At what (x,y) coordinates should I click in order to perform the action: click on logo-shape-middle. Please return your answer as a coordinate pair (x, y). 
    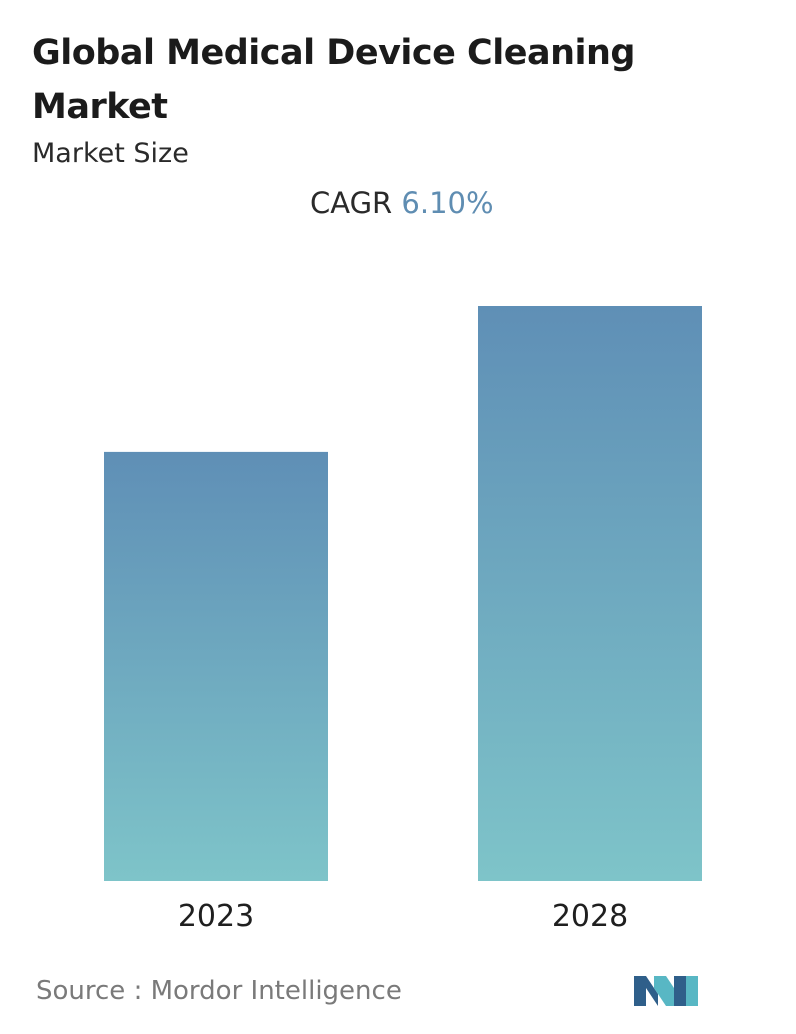
    Looking at the image, I should click on (666, 991).